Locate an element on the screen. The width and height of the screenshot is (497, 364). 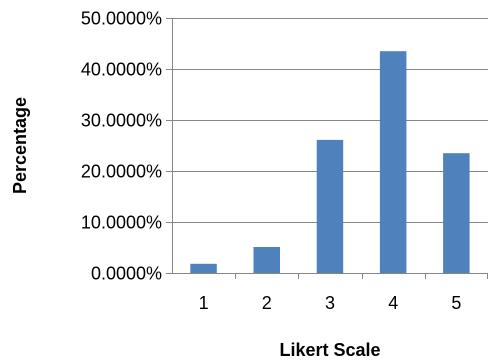
y-tick-label: 10.0000% is located at coordinates (121, 223).